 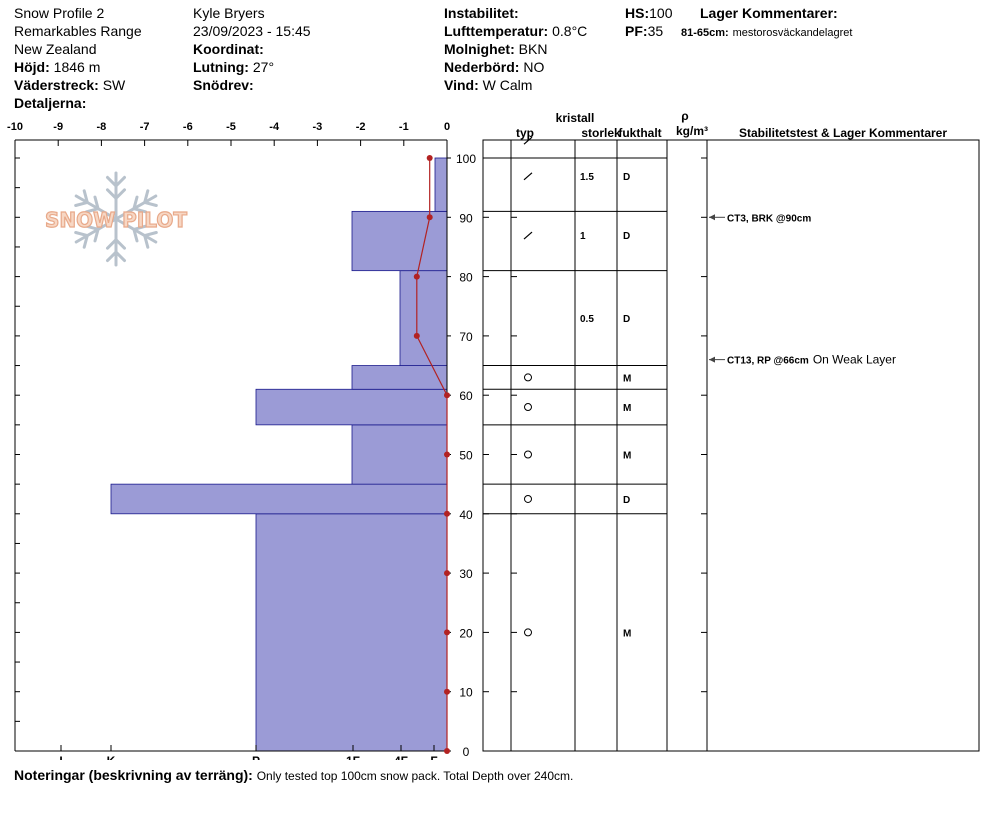 I want to click on precip-row: Nederbörd: NO, so click(x=494, y=67).